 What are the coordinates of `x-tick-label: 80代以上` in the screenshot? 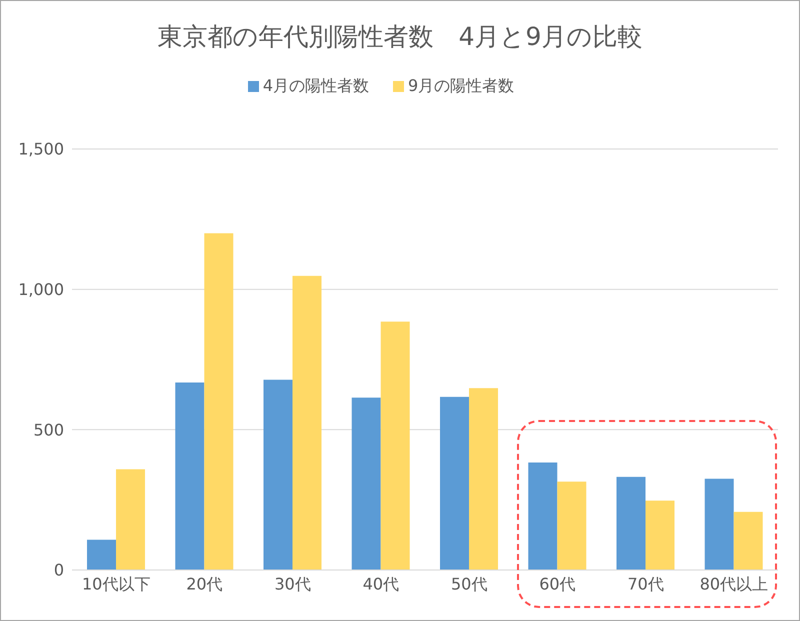 It's located at (734, 584).